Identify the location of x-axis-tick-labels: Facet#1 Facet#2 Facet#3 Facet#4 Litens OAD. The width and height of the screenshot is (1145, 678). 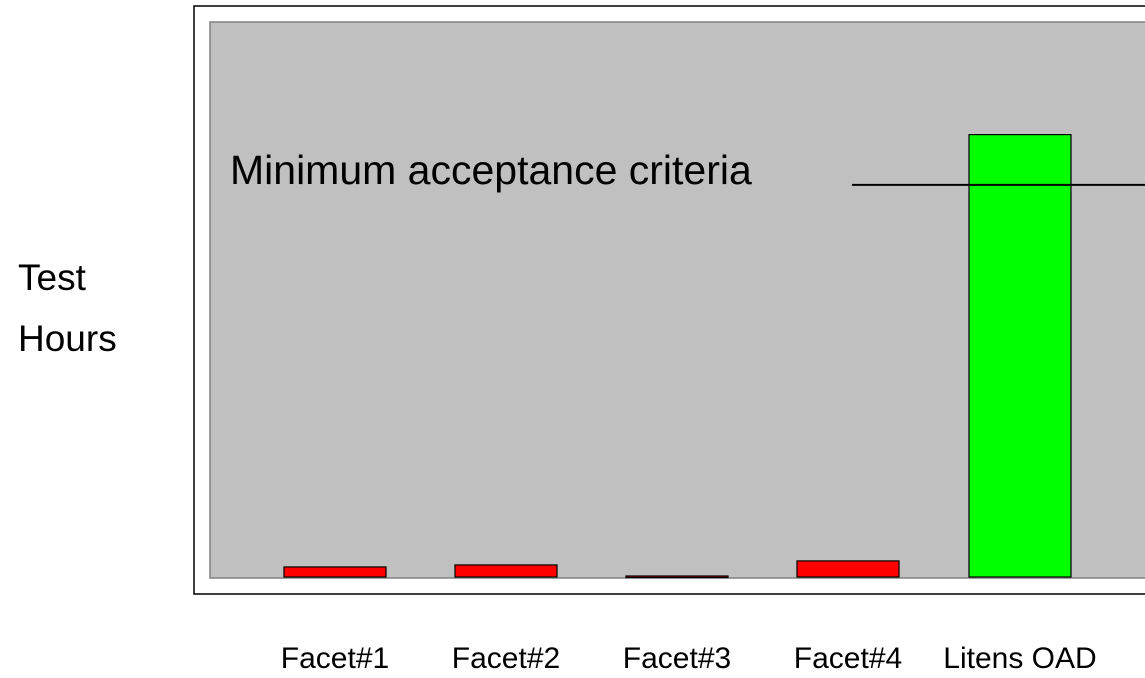
(689, 658).